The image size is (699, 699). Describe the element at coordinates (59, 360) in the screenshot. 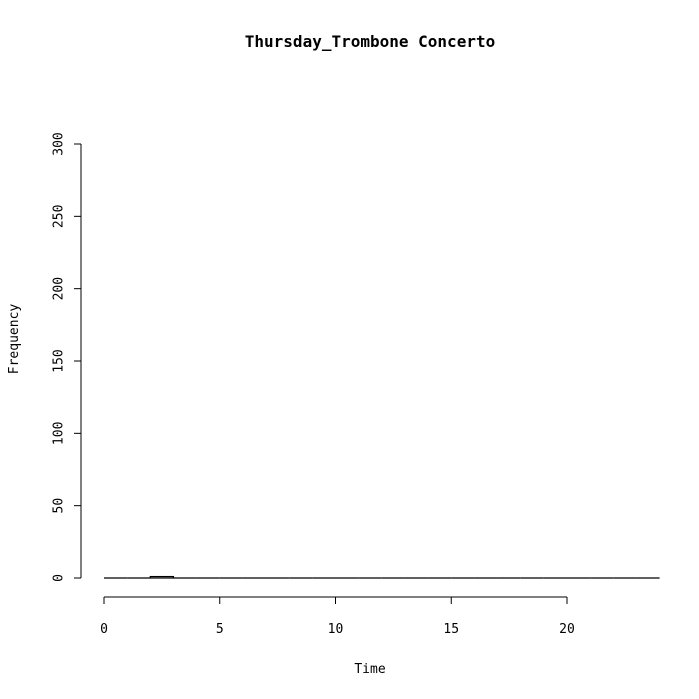

I see `y-tick-label: 150` at that location.